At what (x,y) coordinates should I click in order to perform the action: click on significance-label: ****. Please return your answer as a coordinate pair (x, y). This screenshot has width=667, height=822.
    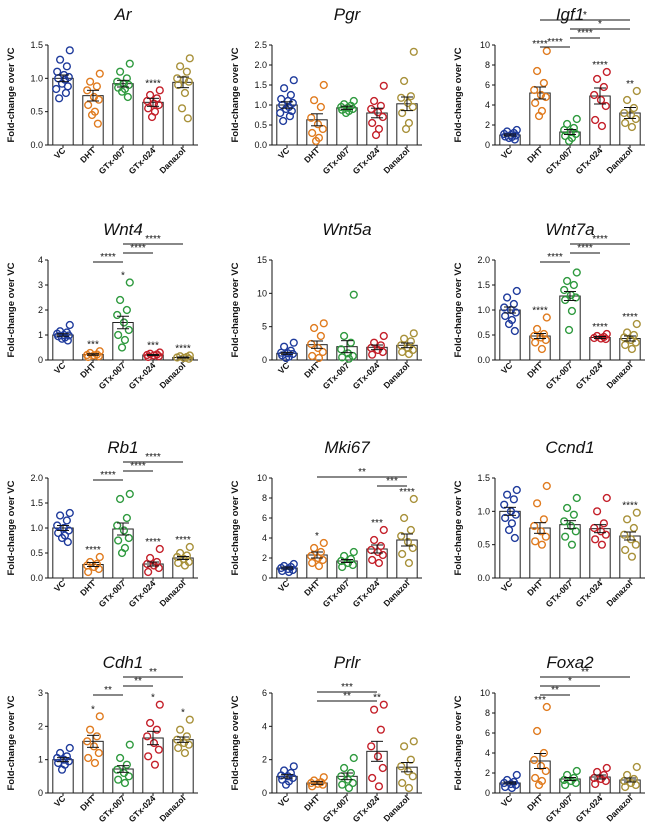
    Looking at the image, I should click on (600, 65).